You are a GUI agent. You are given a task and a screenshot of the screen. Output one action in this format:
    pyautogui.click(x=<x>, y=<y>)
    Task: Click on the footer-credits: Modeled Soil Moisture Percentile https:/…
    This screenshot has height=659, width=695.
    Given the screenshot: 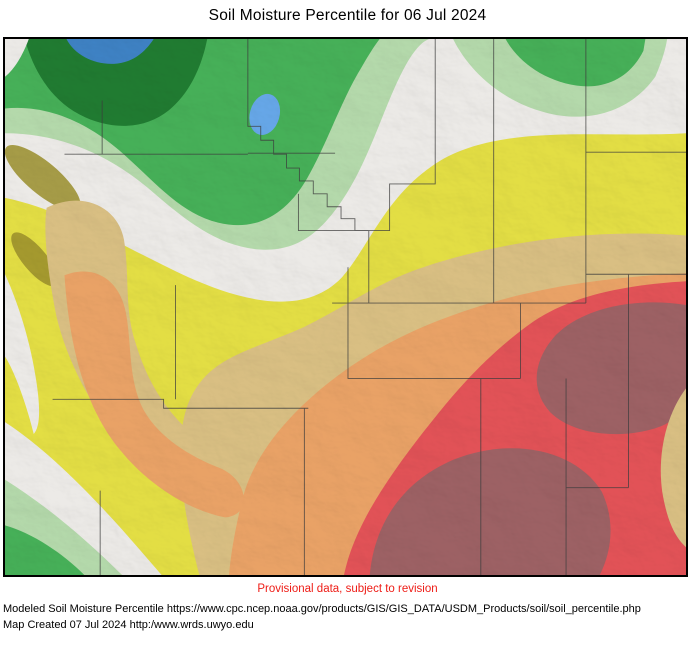 What is the action you would take?
    pyautogui.click(x=348, y=617)
    